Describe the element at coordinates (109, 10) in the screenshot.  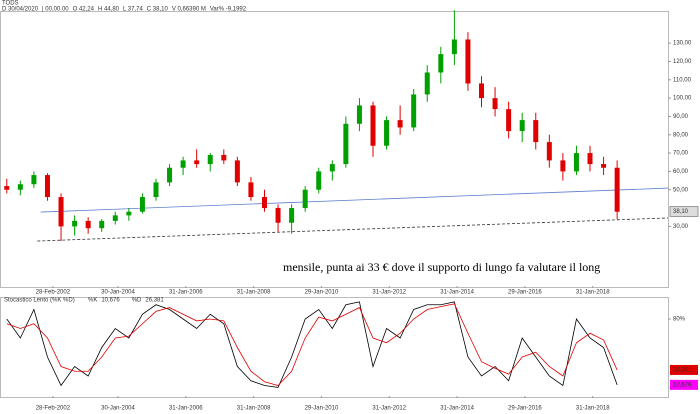
I see `header-field: H 44,80` at that location.